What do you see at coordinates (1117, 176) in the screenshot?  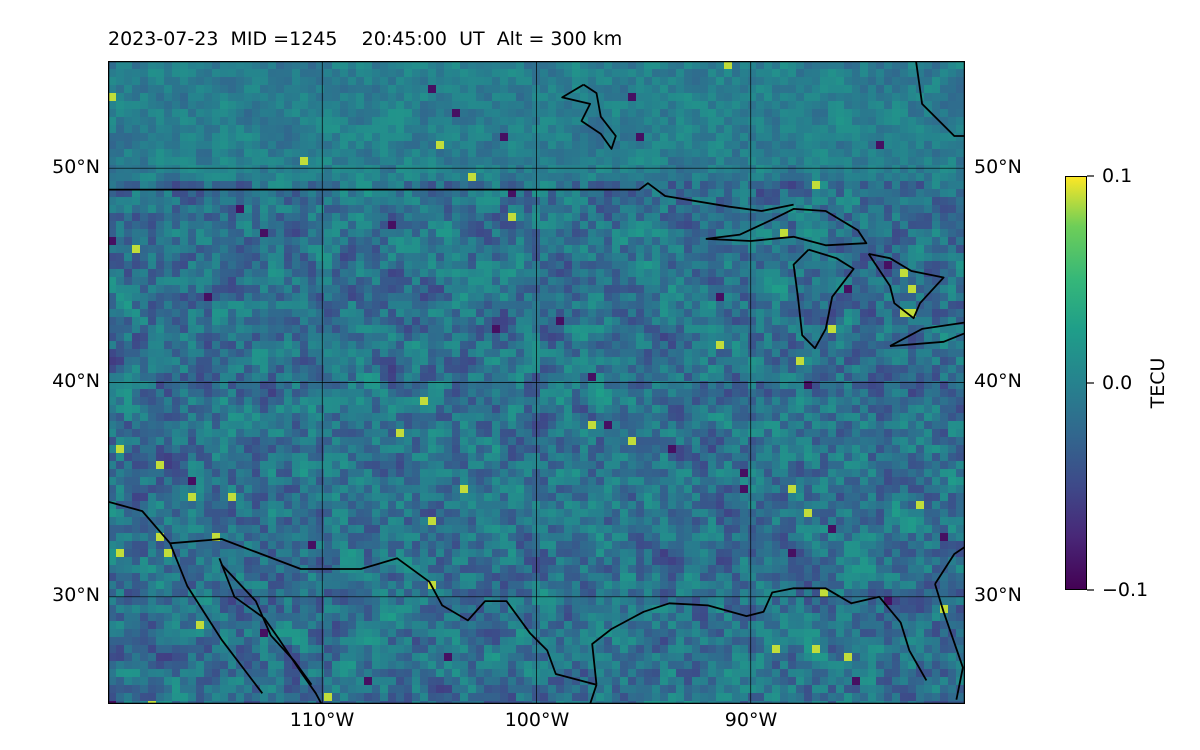 I see `colorbar-tick-max: 0.1` at bounding box center [1117, 176].